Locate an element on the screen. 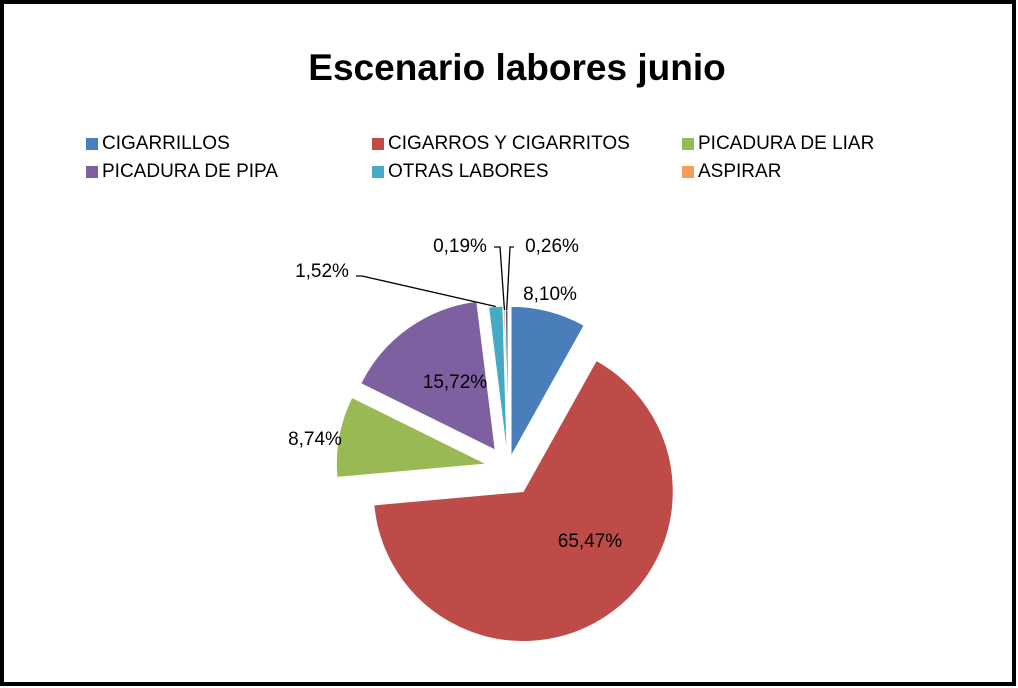 This screenshot has width=1018, height=688. chart-title: Escenario labores junio is located at coordinates (516, 67).